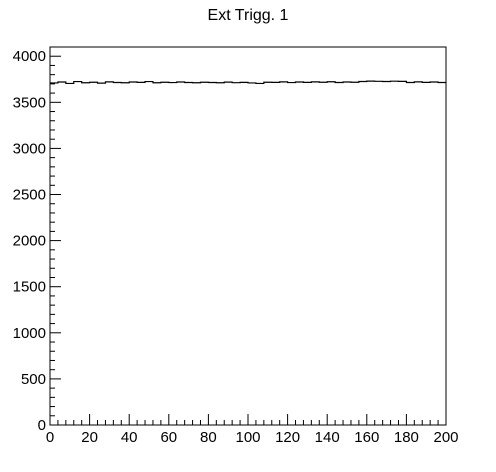 The width and height of the screenshot is (496, 472). Describe the element at coordinates (327, 437) in the screenshot. I see `x-tick-label: 140` at that location.